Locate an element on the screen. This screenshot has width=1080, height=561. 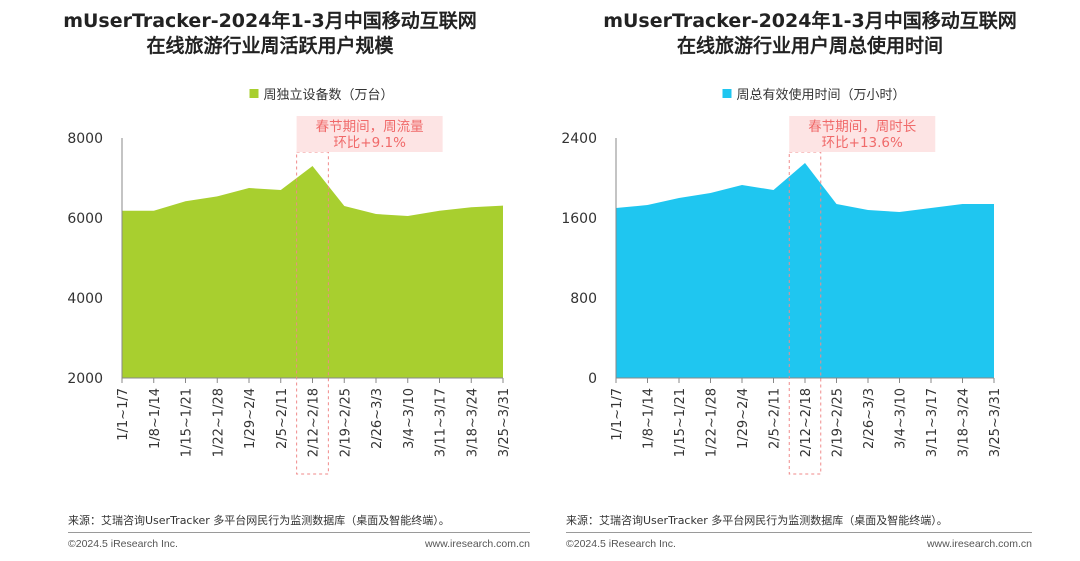
legend: 周总有效使用时间（万小时） is located at coordinates (814, 95).